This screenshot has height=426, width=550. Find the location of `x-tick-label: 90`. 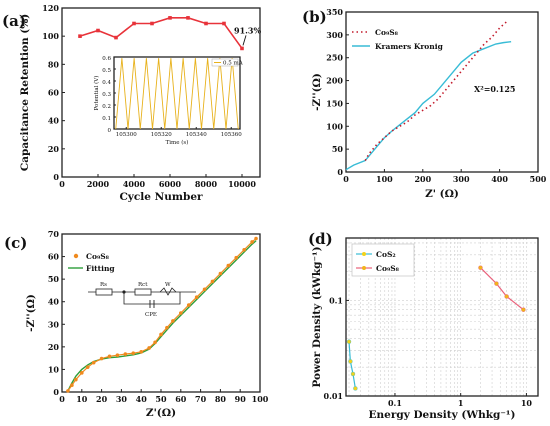

x-tick-label: 90 is located at coordinates (241, 399).